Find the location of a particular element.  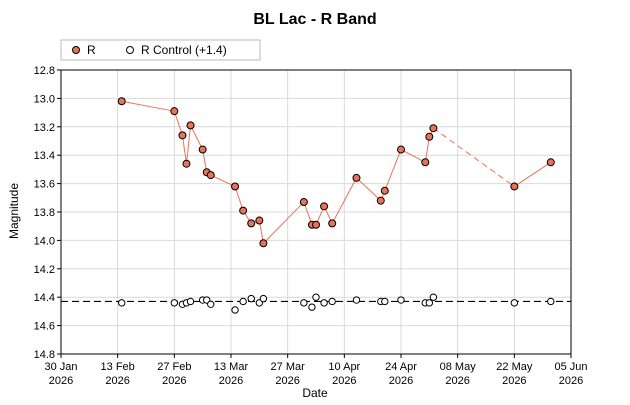

legend-box is located at coordinates (160, 50).